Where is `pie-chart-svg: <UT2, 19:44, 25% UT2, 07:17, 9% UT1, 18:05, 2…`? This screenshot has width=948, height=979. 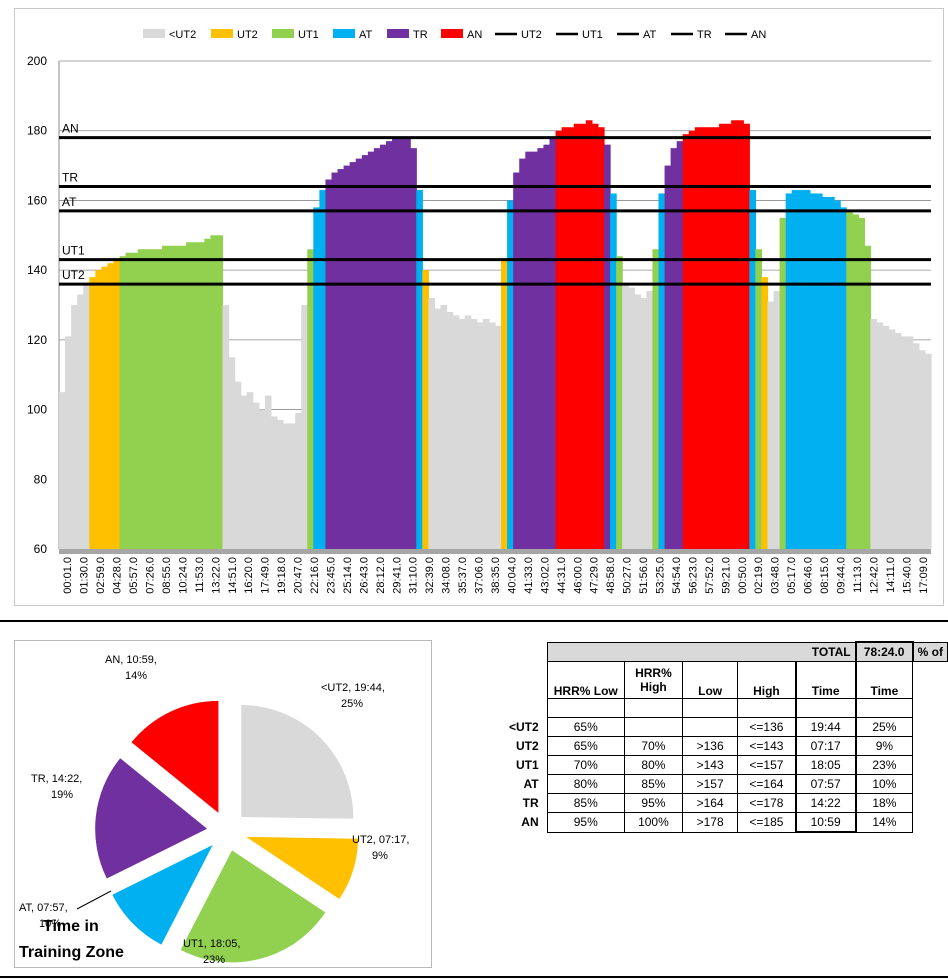
pie-chart-svg: <UT2, 19:44, 25% UT2, 07:17, 9% UT1, 18:05, 2… is located at coordinates (214, 810).